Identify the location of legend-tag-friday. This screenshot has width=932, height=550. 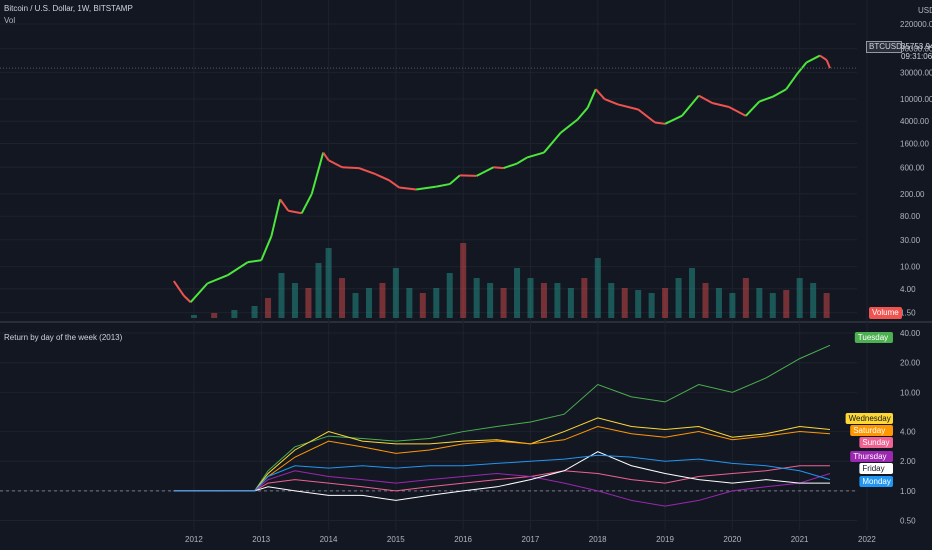
(876, 468).